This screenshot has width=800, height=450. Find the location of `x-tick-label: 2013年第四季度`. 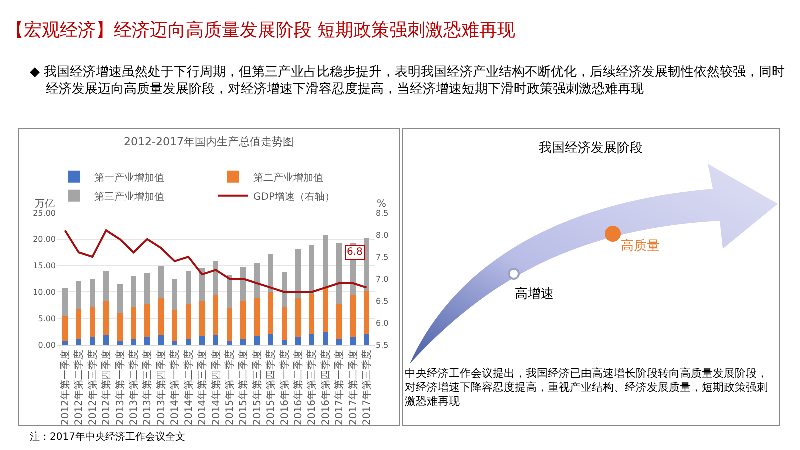

x-tick-label: 2013年第四季度 is located at coordinates (161, 388).